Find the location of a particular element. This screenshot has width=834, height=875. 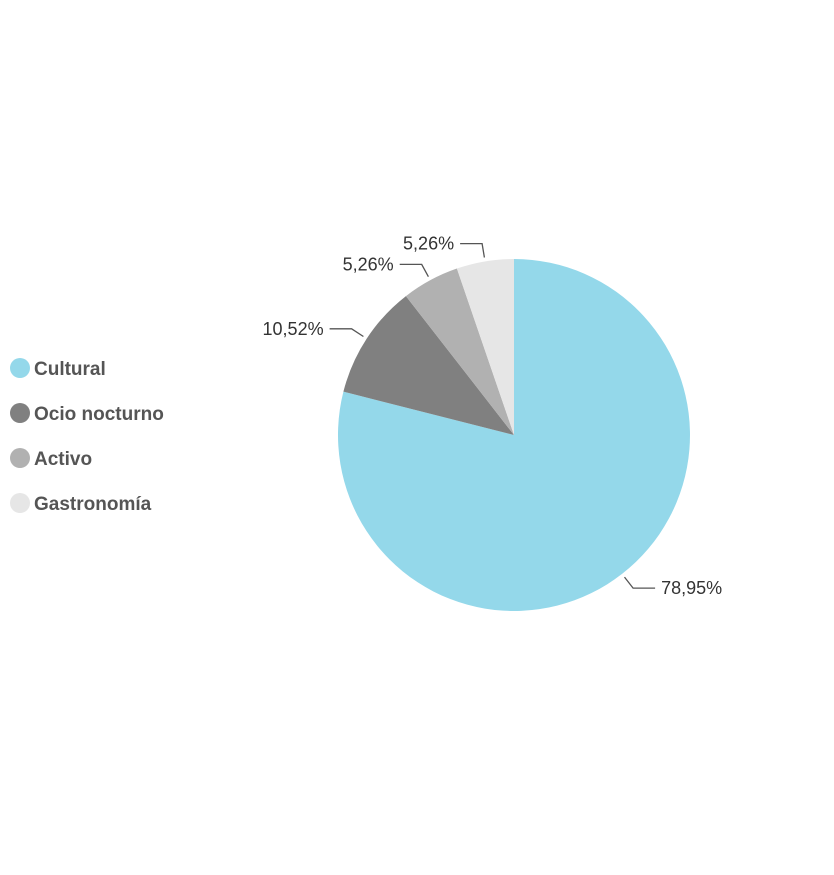

leader-line-activo is located at coordinates (414, 270).